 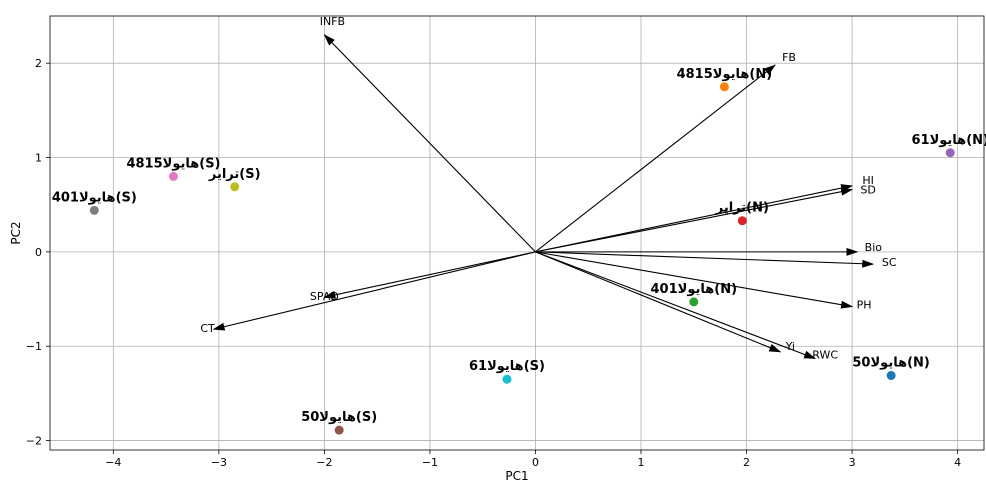 I want to click on vector-label: HI, so click(x=868, y=180).